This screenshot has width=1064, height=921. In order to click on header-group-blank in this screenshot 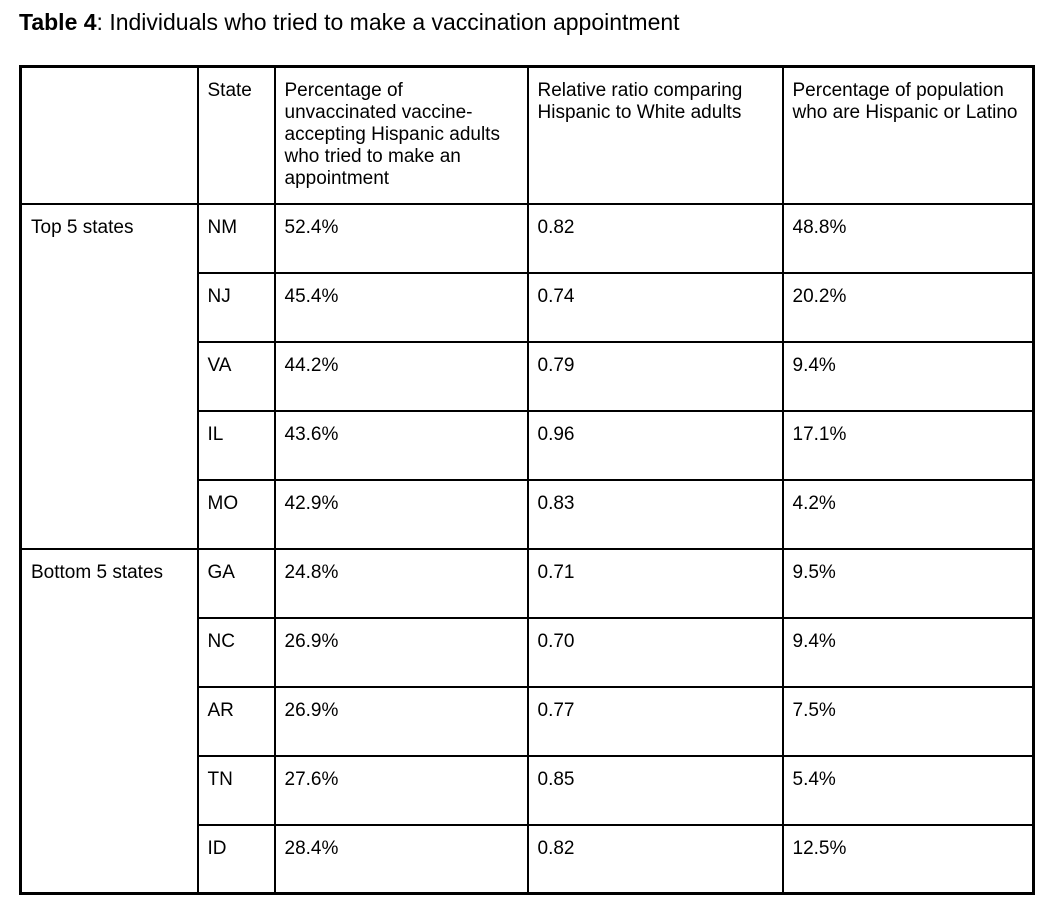, I will do `click(109, 135)`.